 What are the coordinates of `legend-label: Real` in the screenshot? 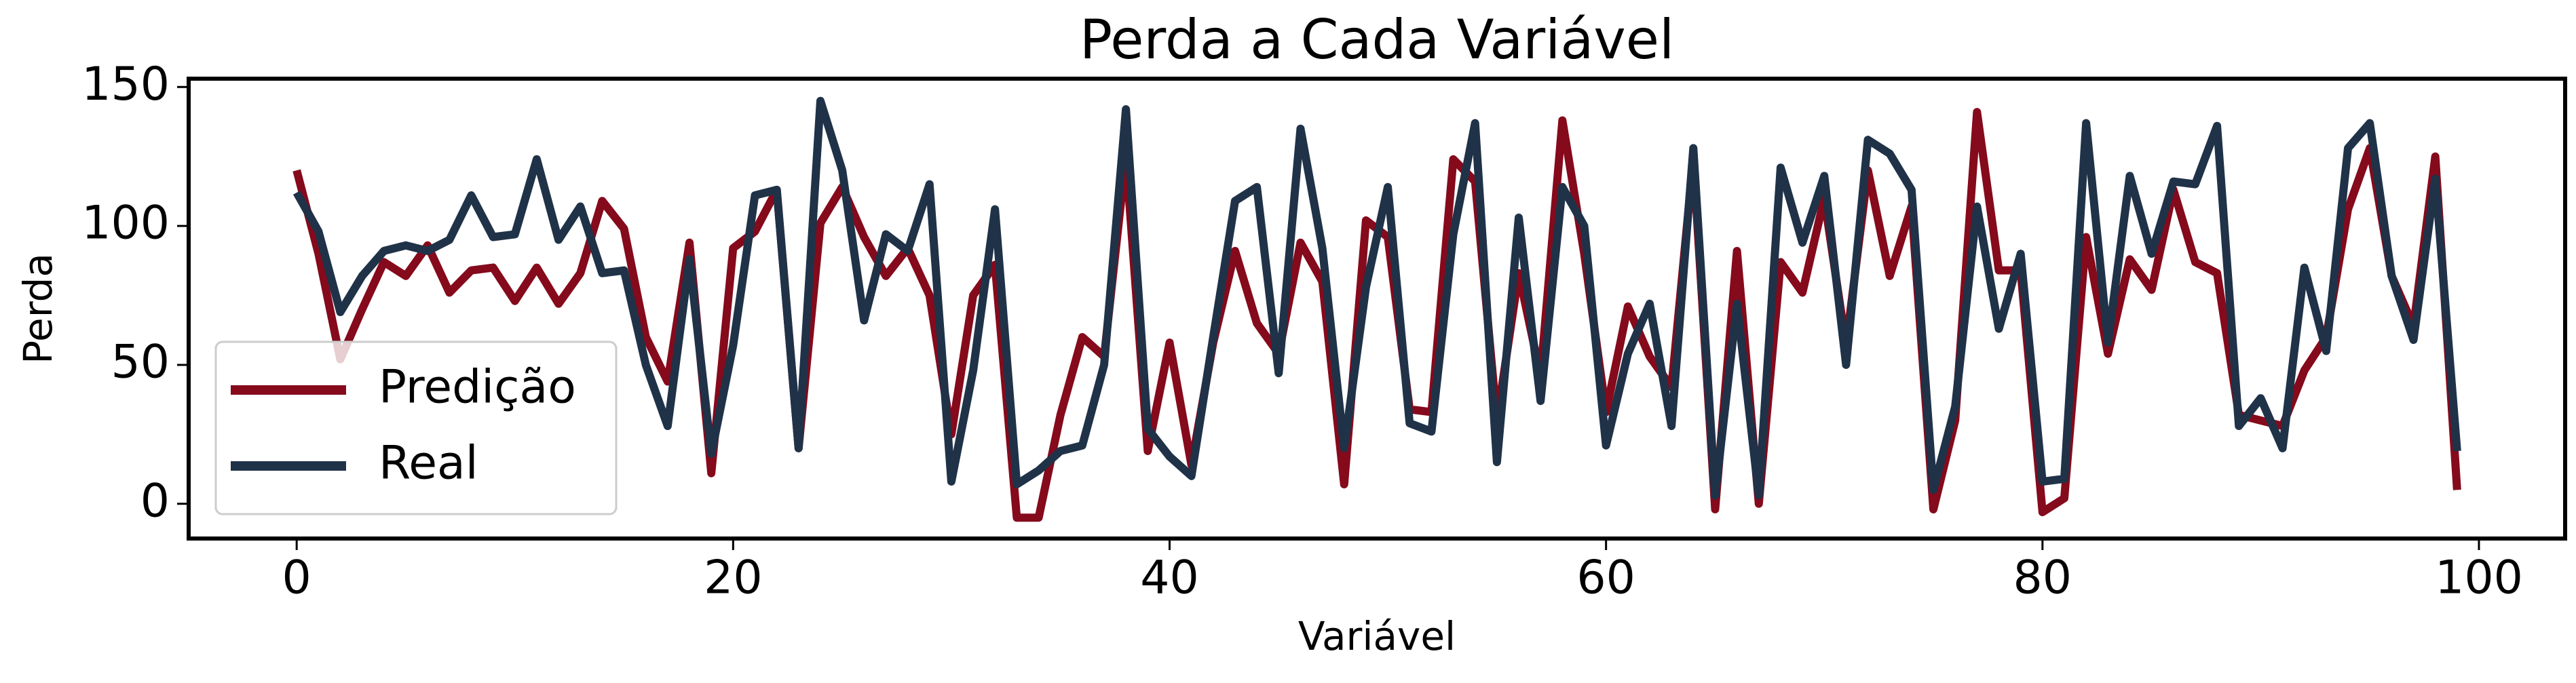 It's located at (428, 463).